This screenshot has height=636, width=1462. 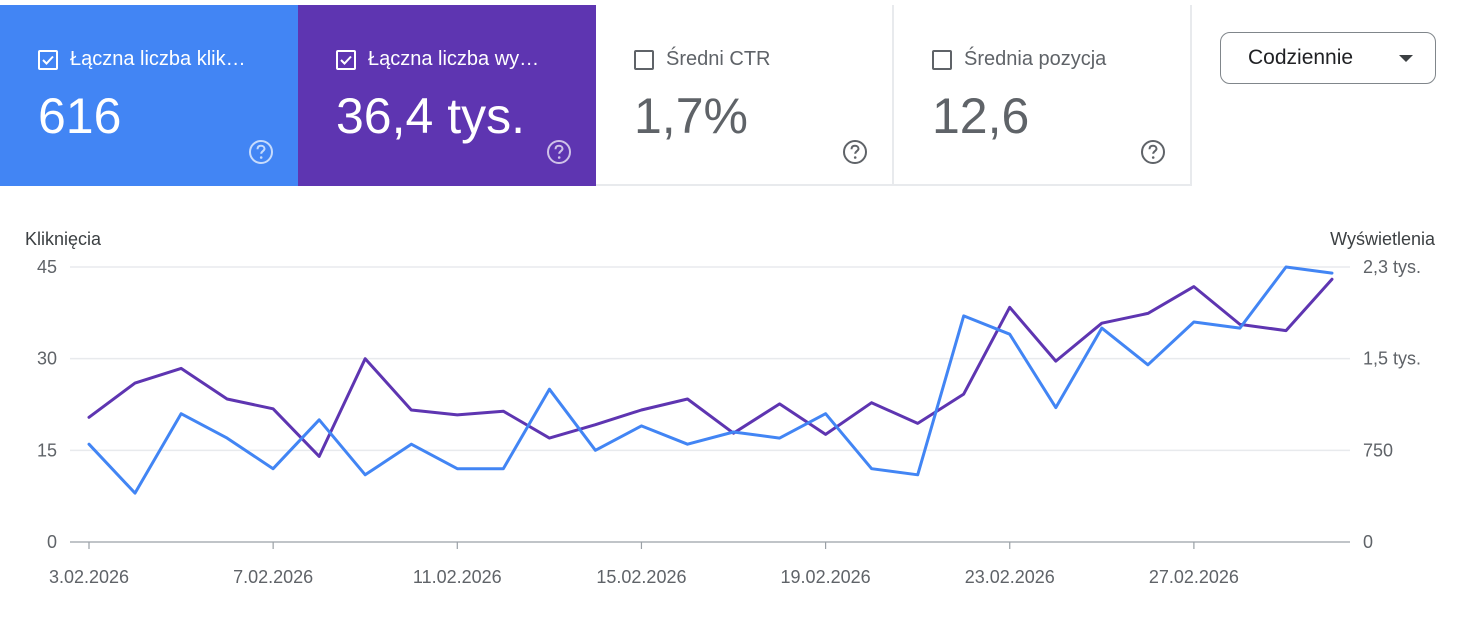 What do you see at coordinates (47, 359) in the screenshot?
I see `left-axis-tick-label: 30` at bounding box center [47, 359].